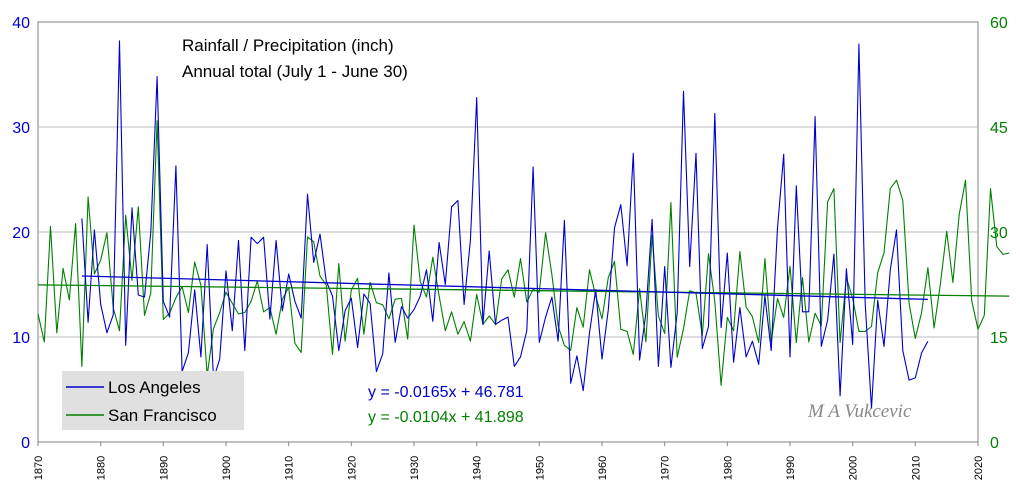 Image resolution: width=1020 pixels, height=490 pixels. I want to click on trend-layer, so click(523, 288).